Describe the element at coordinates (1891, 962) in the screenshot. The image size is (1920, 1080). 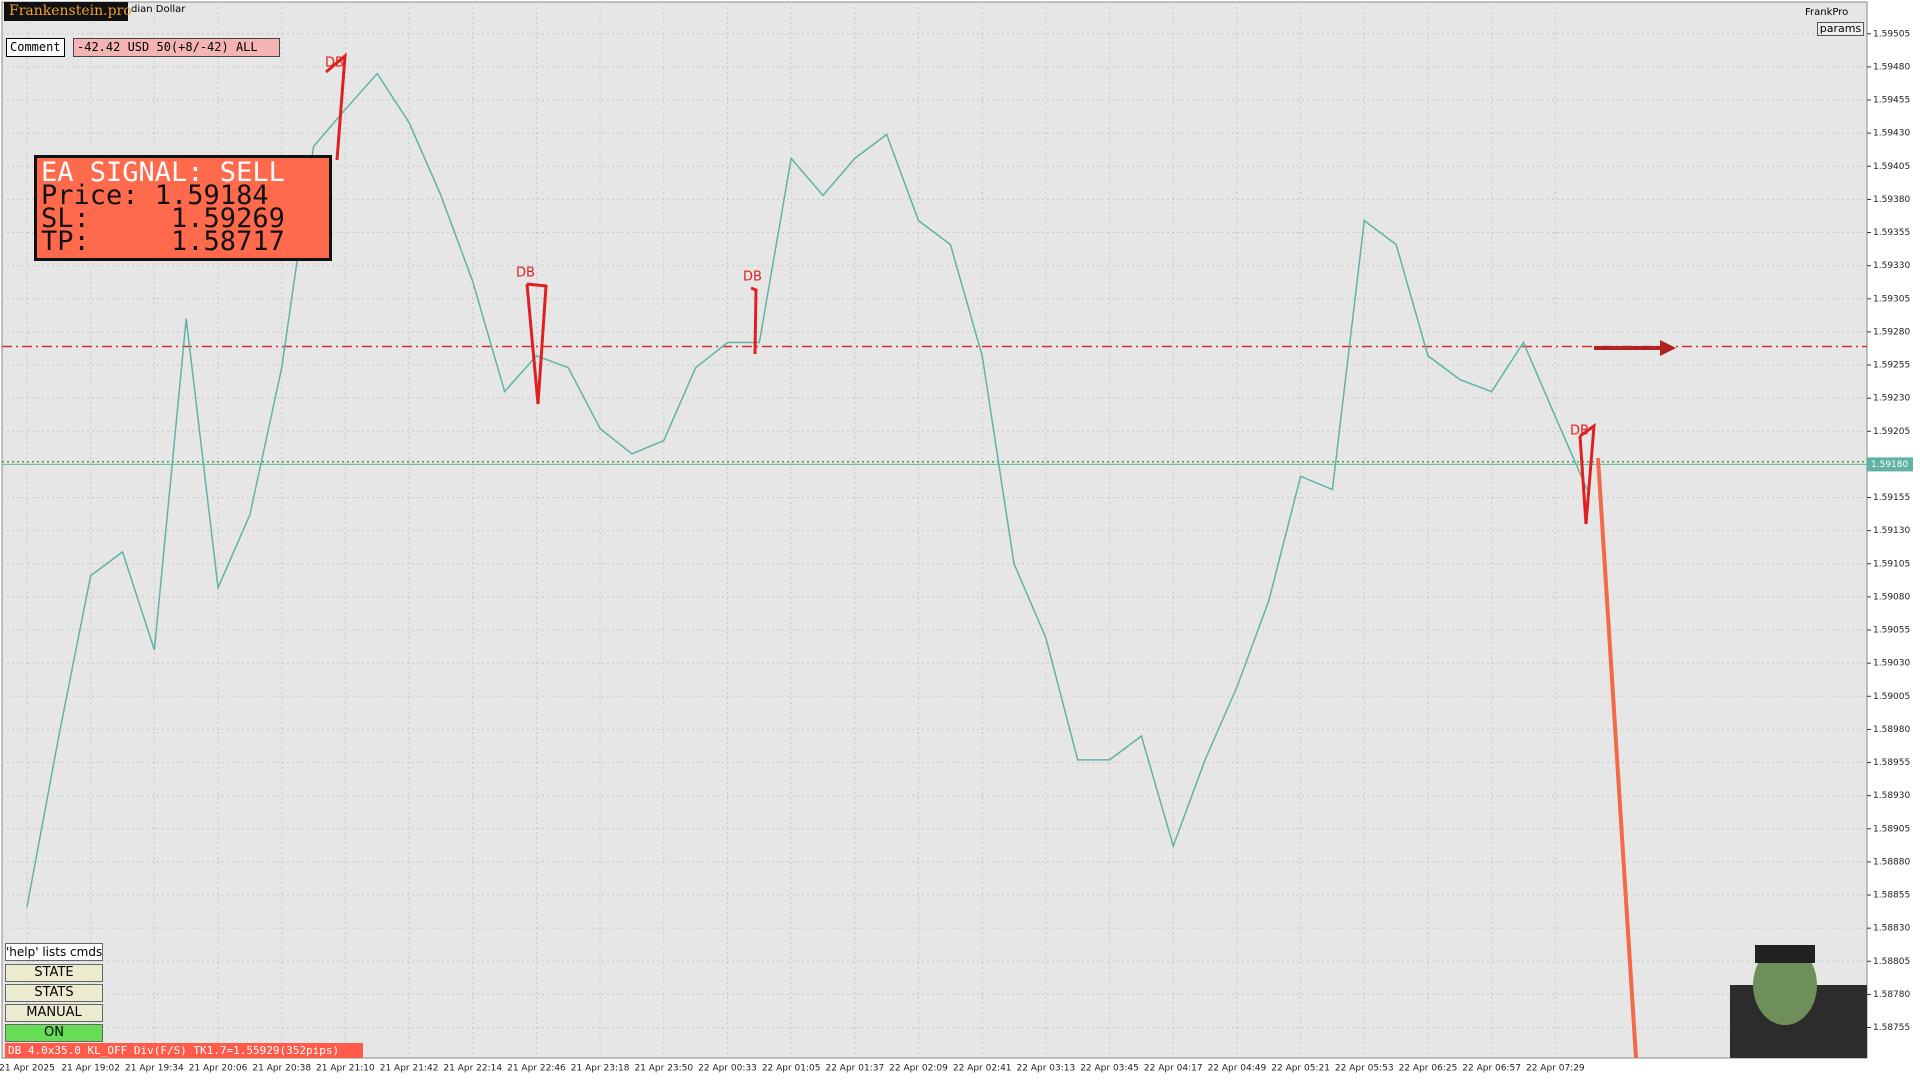
I see `y-tick-label: 1.58805` at that location.